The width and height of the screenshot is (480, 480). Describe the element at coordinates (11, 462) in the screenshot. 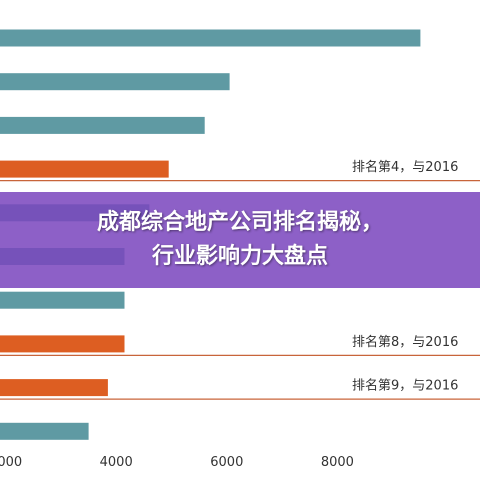

I see `x-tick-label-1: 2000` at that location.